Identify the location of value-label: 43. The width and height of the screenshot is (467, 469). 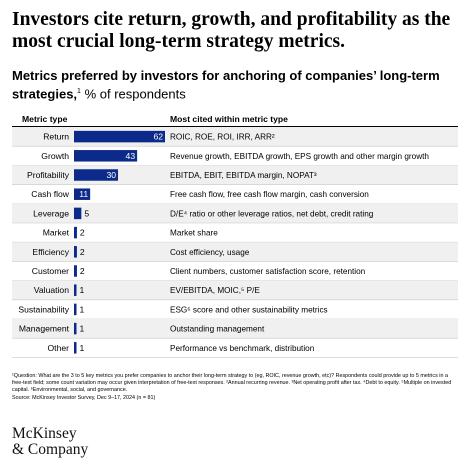
(131, 156).